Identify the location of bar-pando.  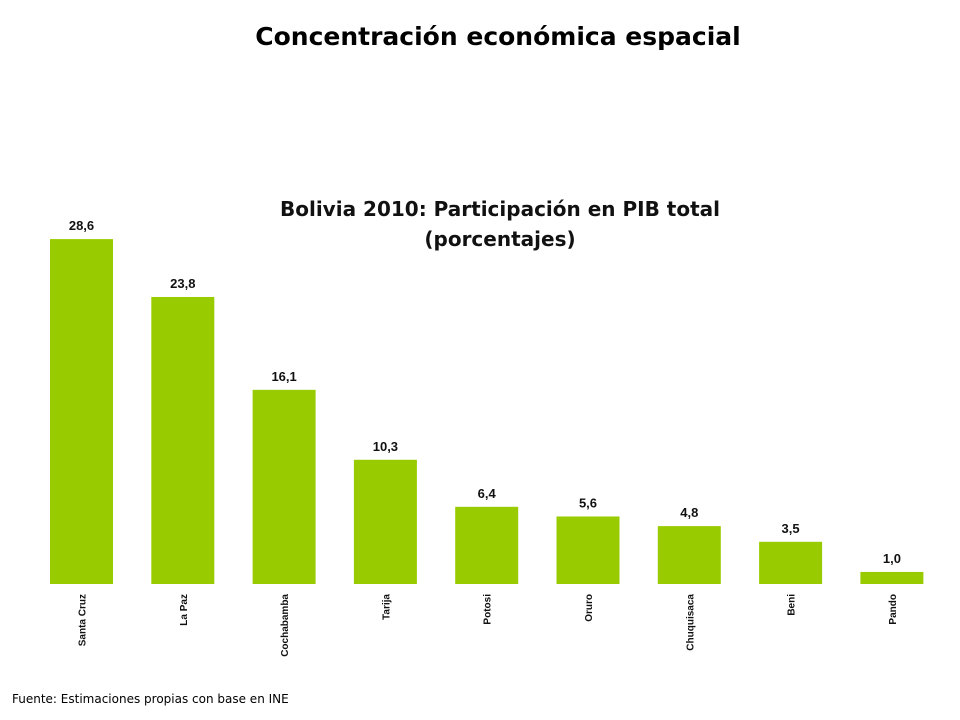
(892, 577).